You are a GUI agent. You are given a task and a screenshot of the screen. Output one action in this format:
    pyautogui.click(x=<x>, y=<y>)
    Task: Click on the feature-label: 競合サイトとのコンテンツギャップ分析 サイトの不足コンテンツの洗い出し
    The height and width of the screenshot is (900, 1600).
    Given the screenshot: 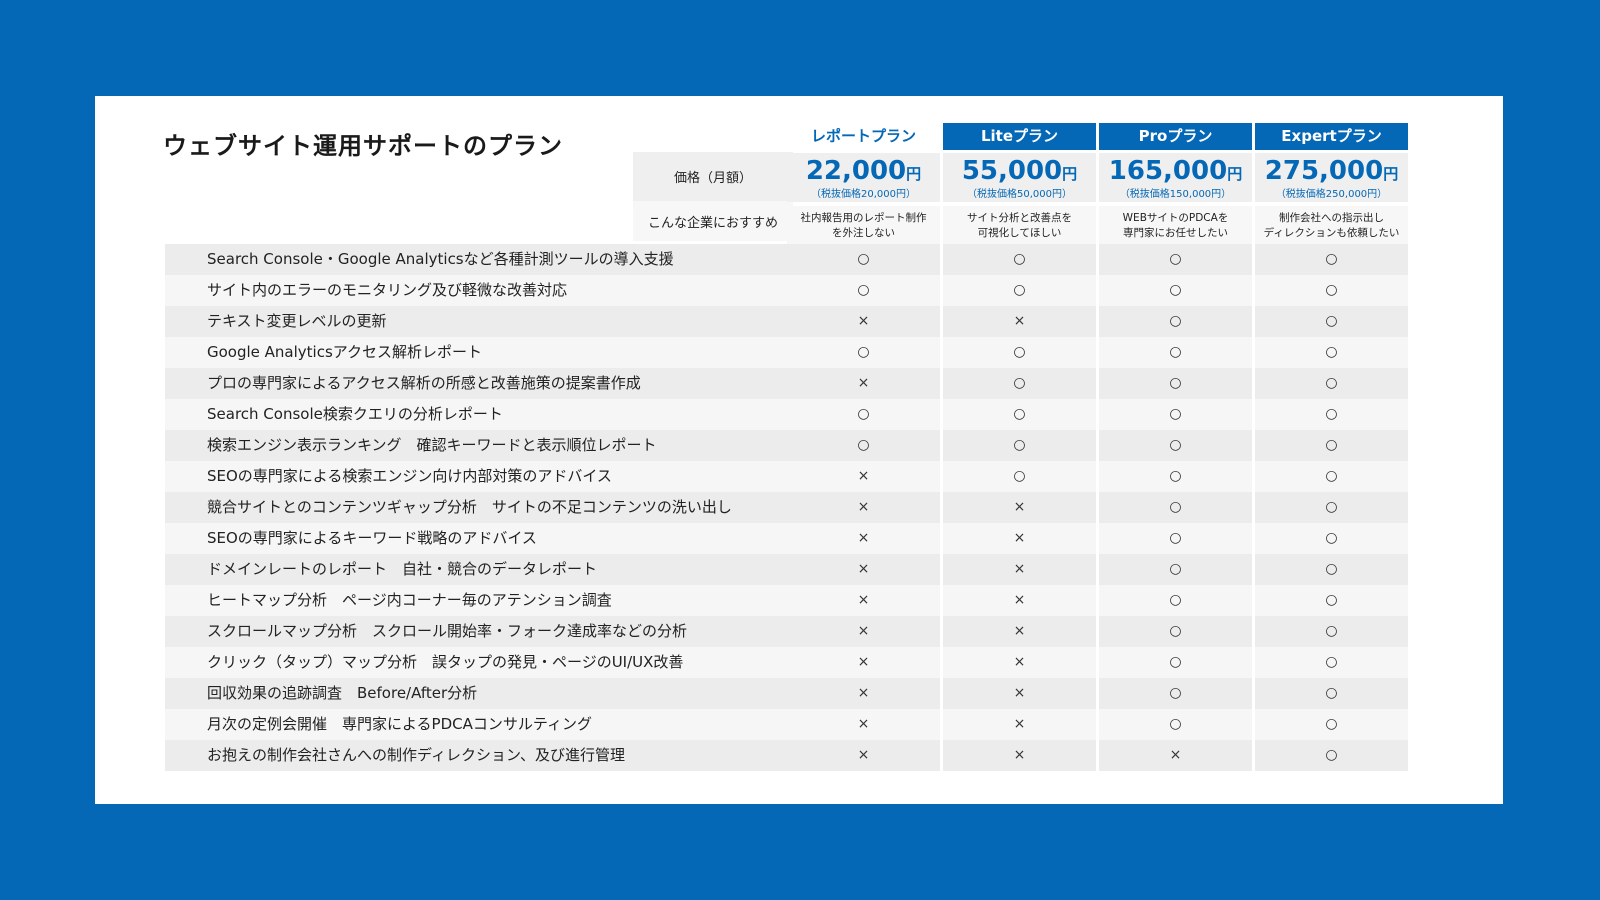 What is the action you would take?
    pyautogui.click(x=476, y=507)
    